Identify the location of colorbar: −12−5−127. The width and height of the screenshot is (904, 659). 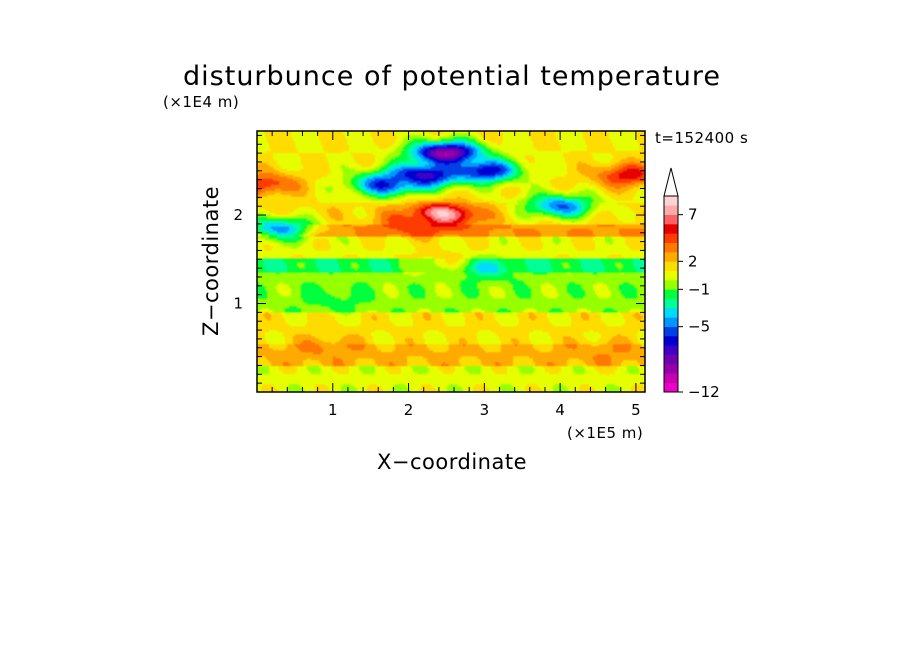
(691, 284).